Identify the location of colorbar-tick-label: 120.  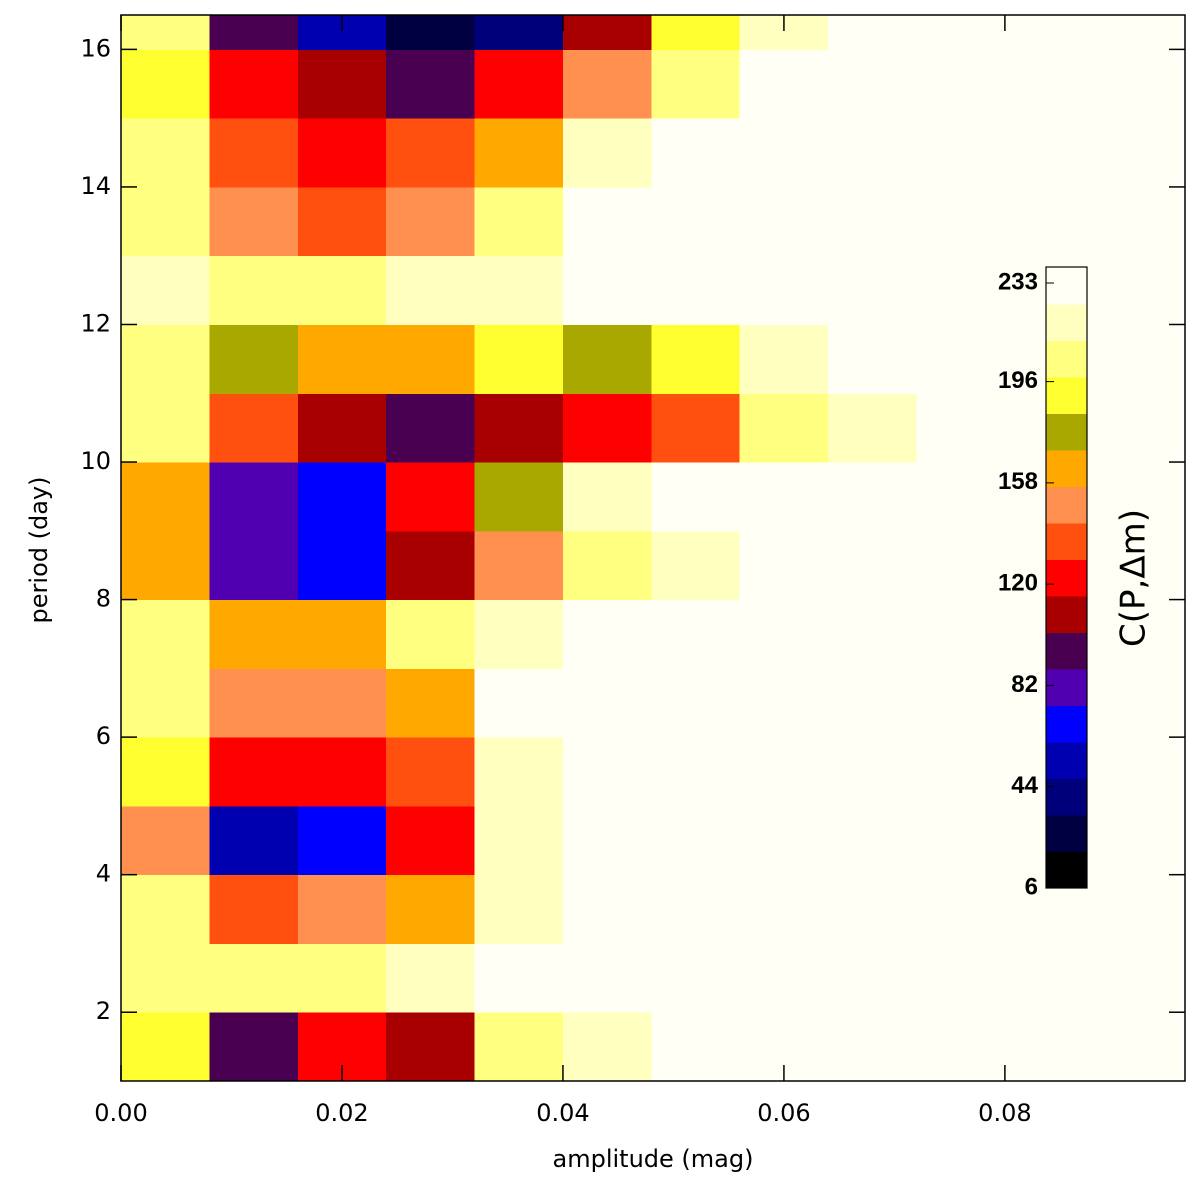
(1018, 583).